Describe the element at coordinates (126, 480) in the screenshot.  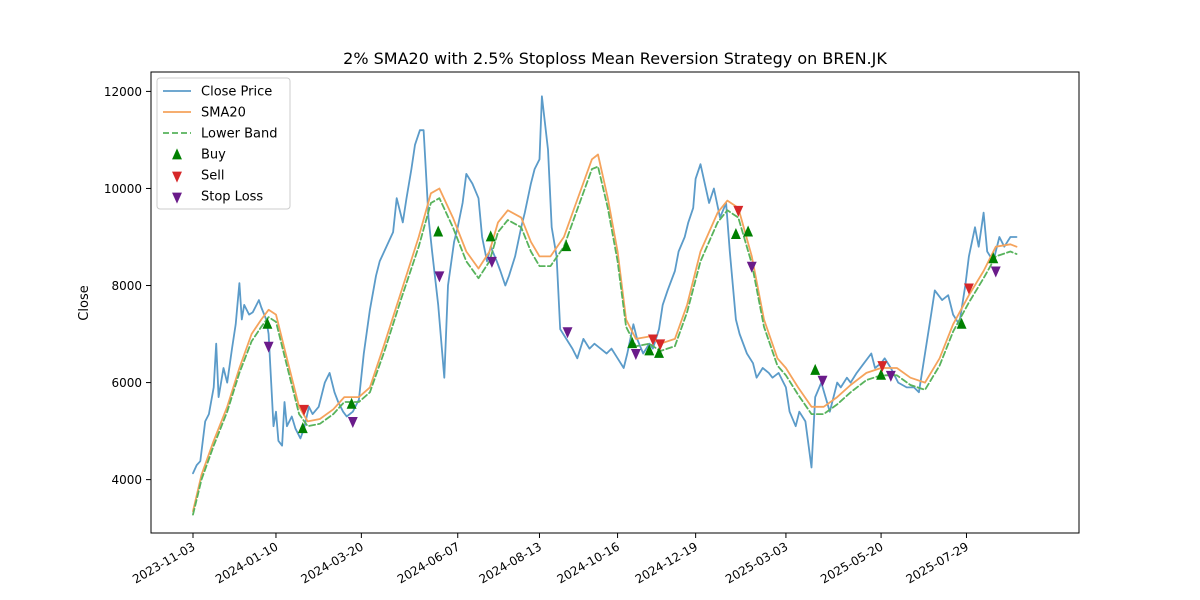
I see `y-tick-label: 4000` at that location.